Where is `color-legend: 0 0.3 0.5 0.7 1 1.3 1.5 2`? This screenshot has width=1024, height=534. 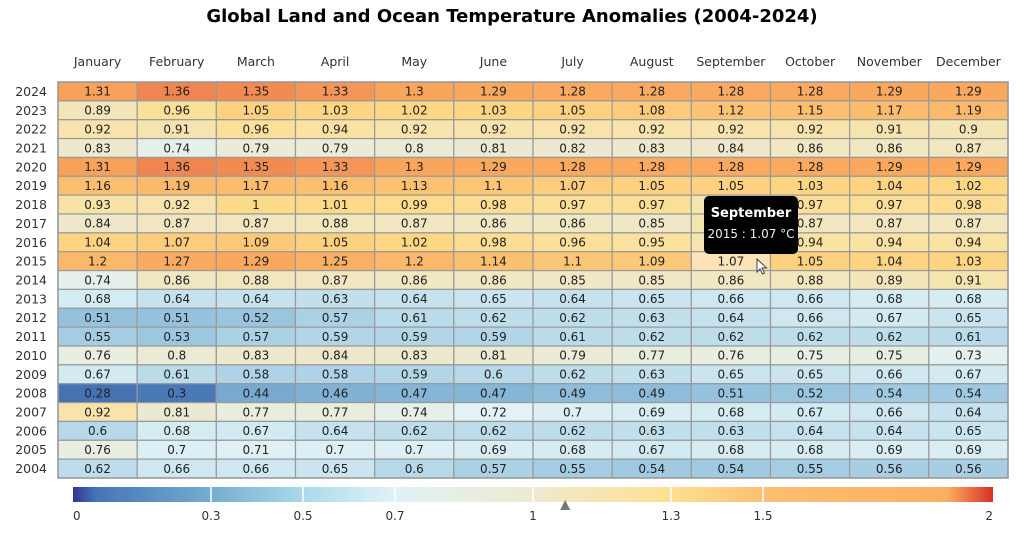 color-legend: 0 0.3 0.5 0.7 1 1.3 1.5 2 is located at coordinates (533, 505).